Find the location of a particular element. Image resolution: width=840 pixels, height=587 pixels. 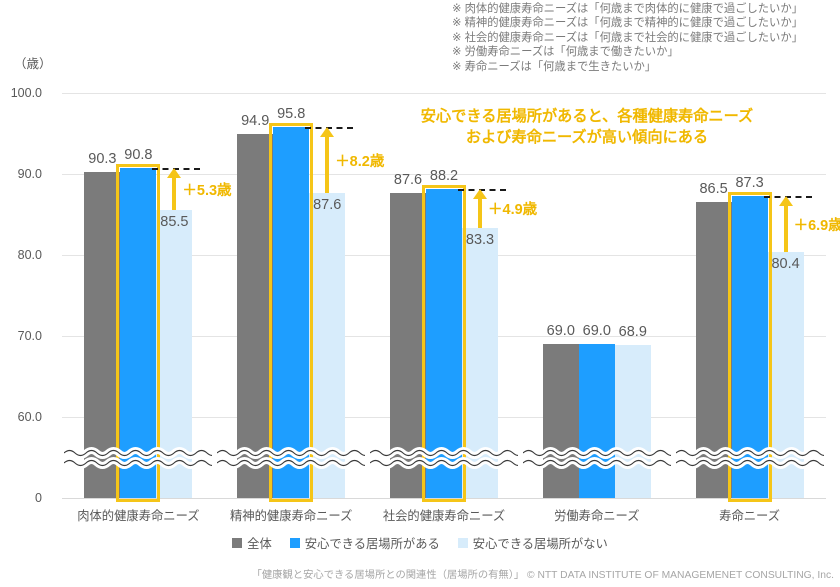

y-axis-tick-80.0: 80.0 is located at coordinates (29, 255).